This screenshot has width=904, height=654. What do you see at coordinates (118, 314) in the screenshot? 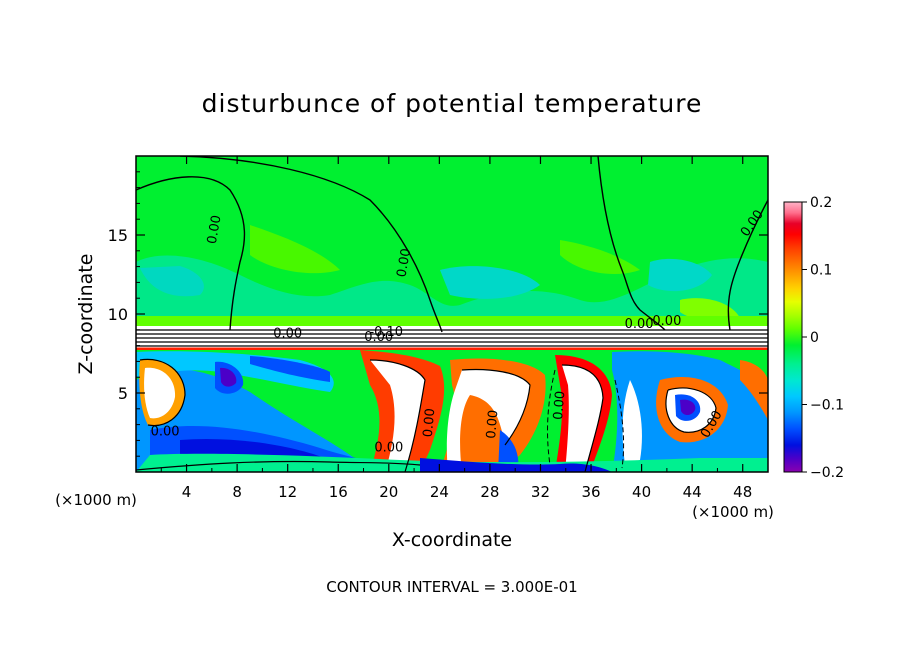
I see `y-tick-label: 10` at bounding box center [118, 314].